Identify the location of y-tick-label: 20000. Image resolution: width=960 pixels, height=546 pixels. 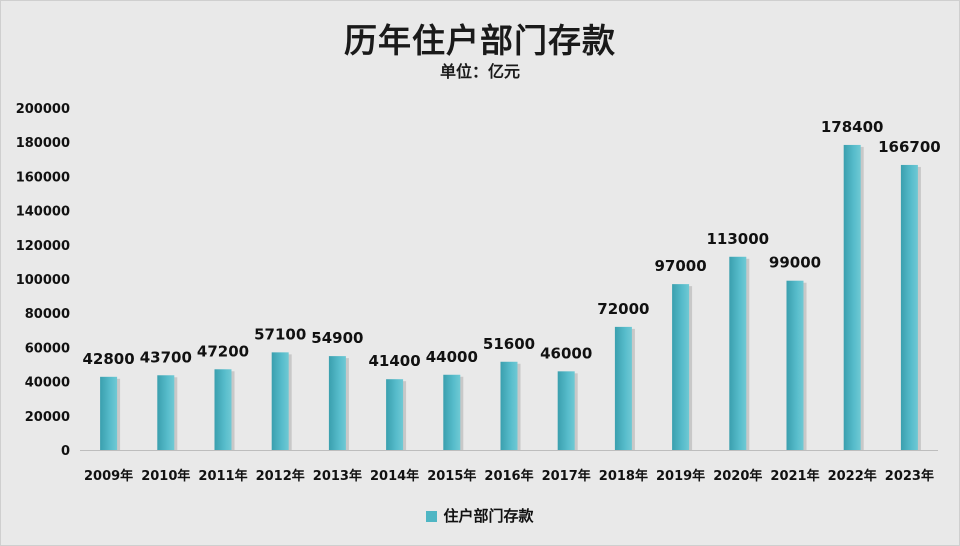
(47, 417).